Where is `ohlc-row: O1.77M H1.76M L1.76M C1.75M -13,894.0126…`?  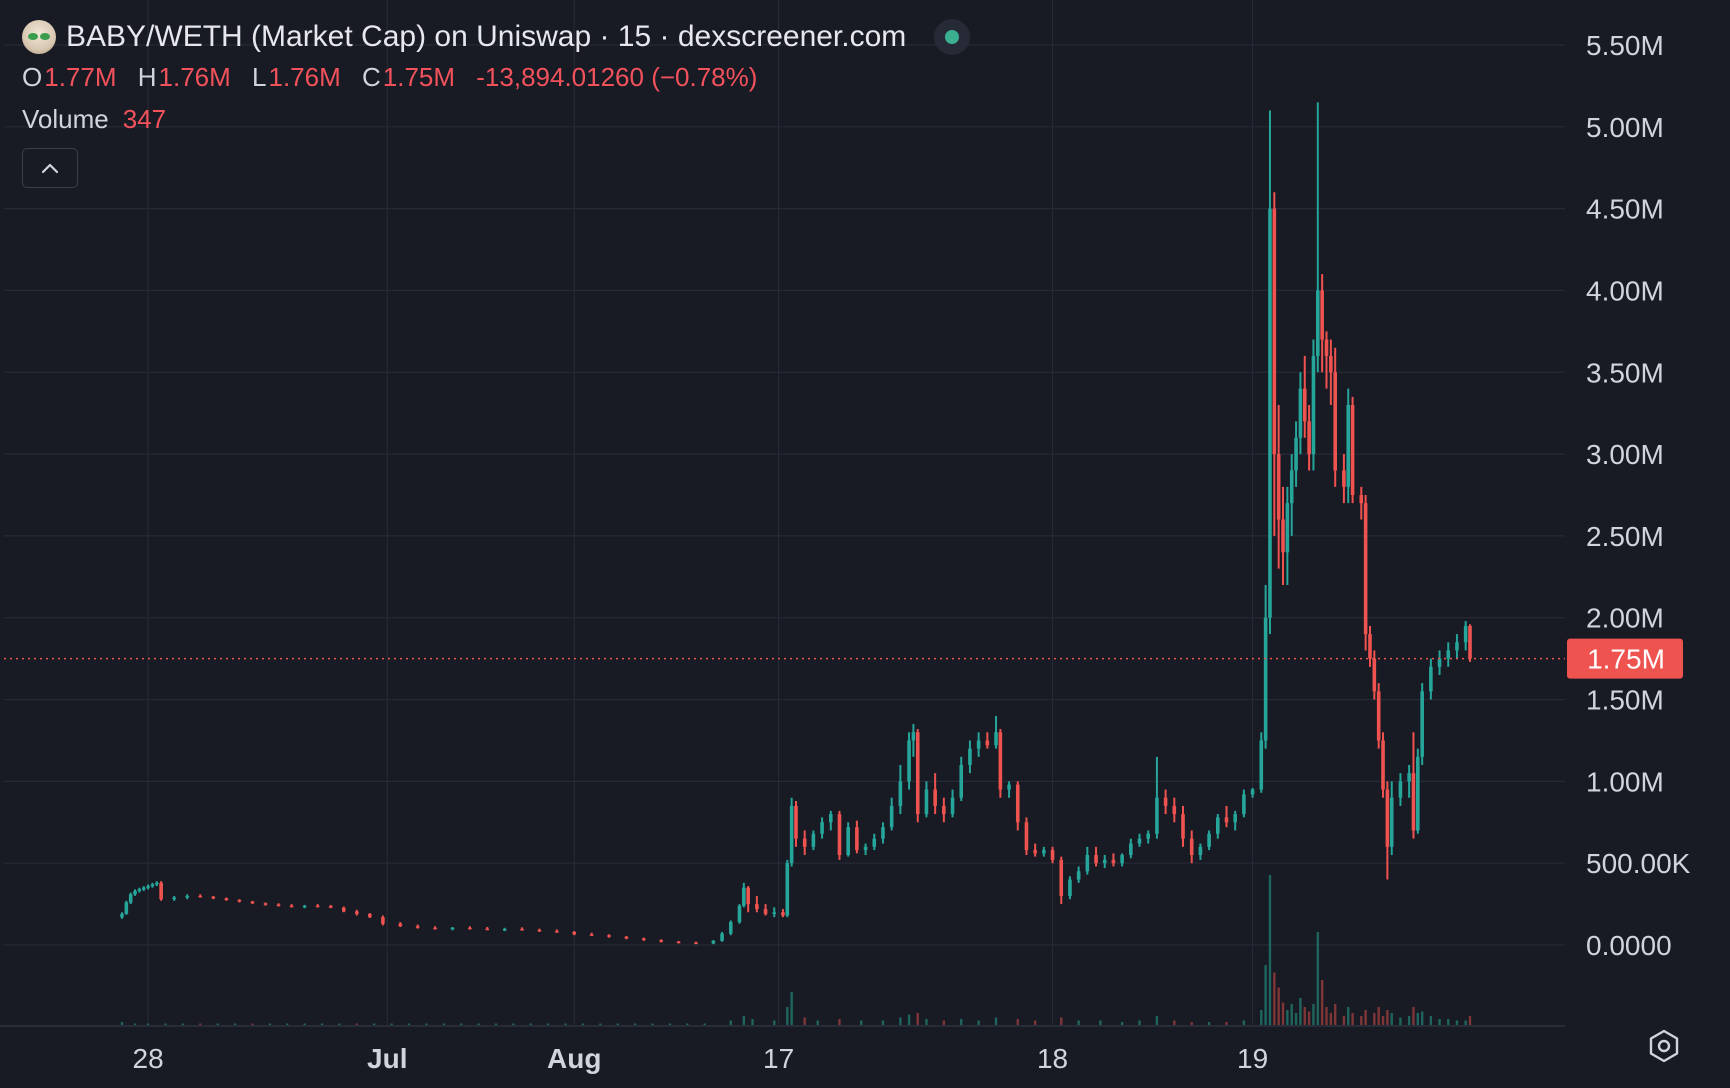 ohlc-row: O1.77M H1.76M L1.76M C1.75M -13,894.0126… is located at coordinates (496, 79).